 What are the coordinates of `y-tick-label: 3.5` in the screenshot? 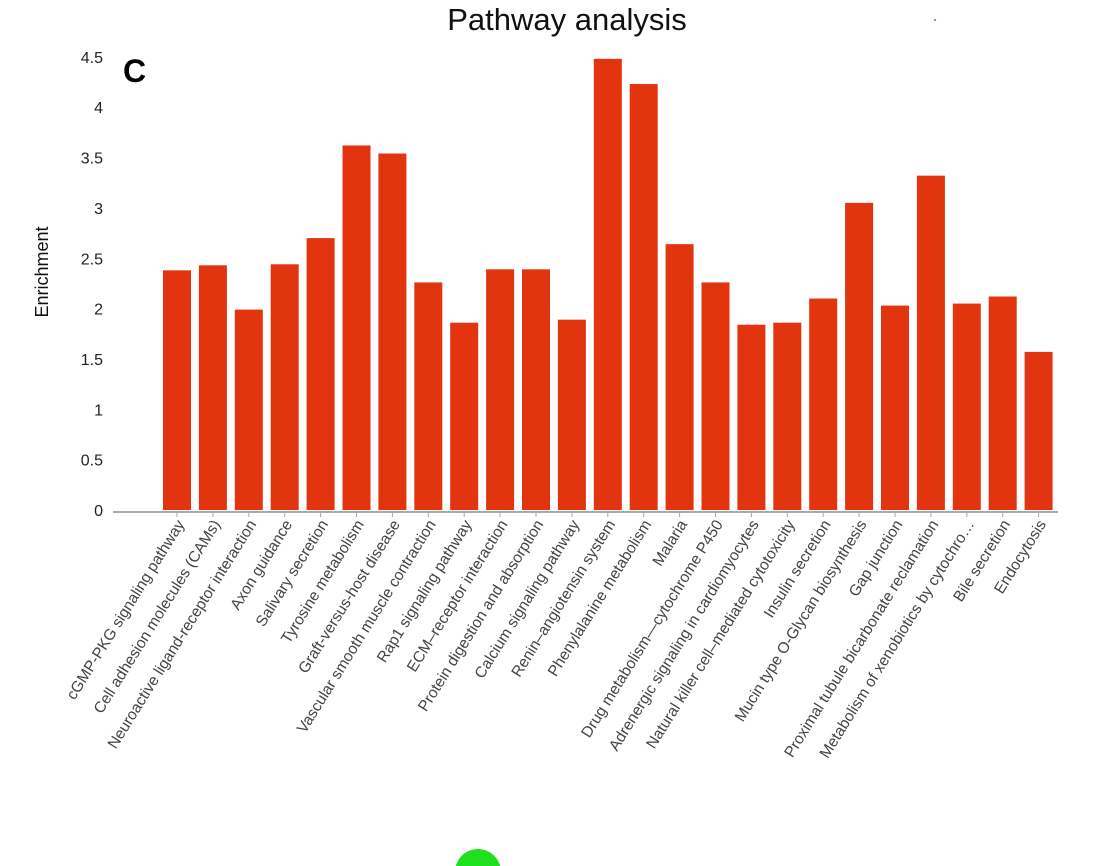 It's located at (92, 159).